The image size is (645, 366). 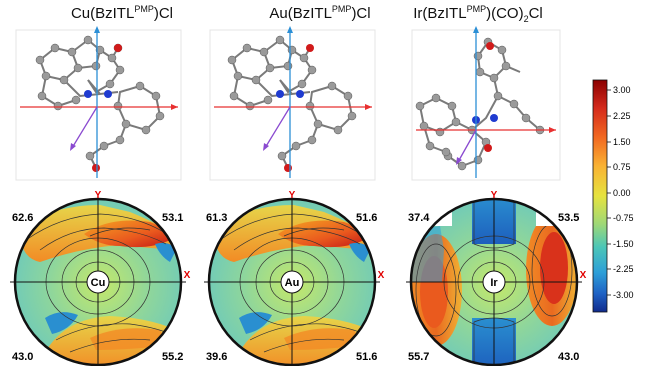 I want to click on molecule-structure-ir, so click(x=486, y=103).